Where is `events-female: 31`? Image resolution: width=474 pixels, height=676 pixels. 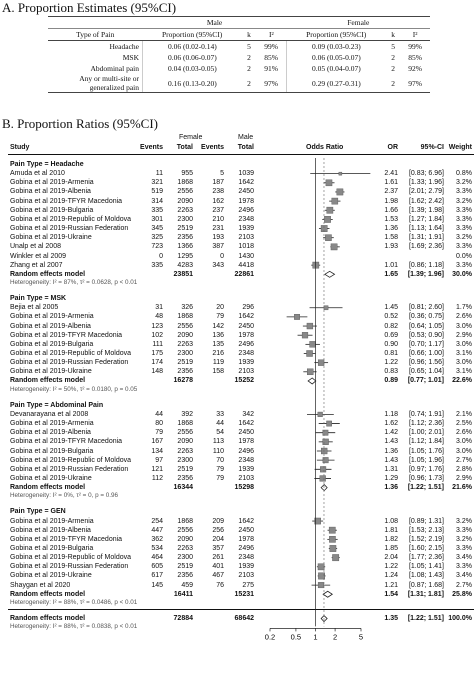
events-female: 31 is located at coordinates (159, 308).